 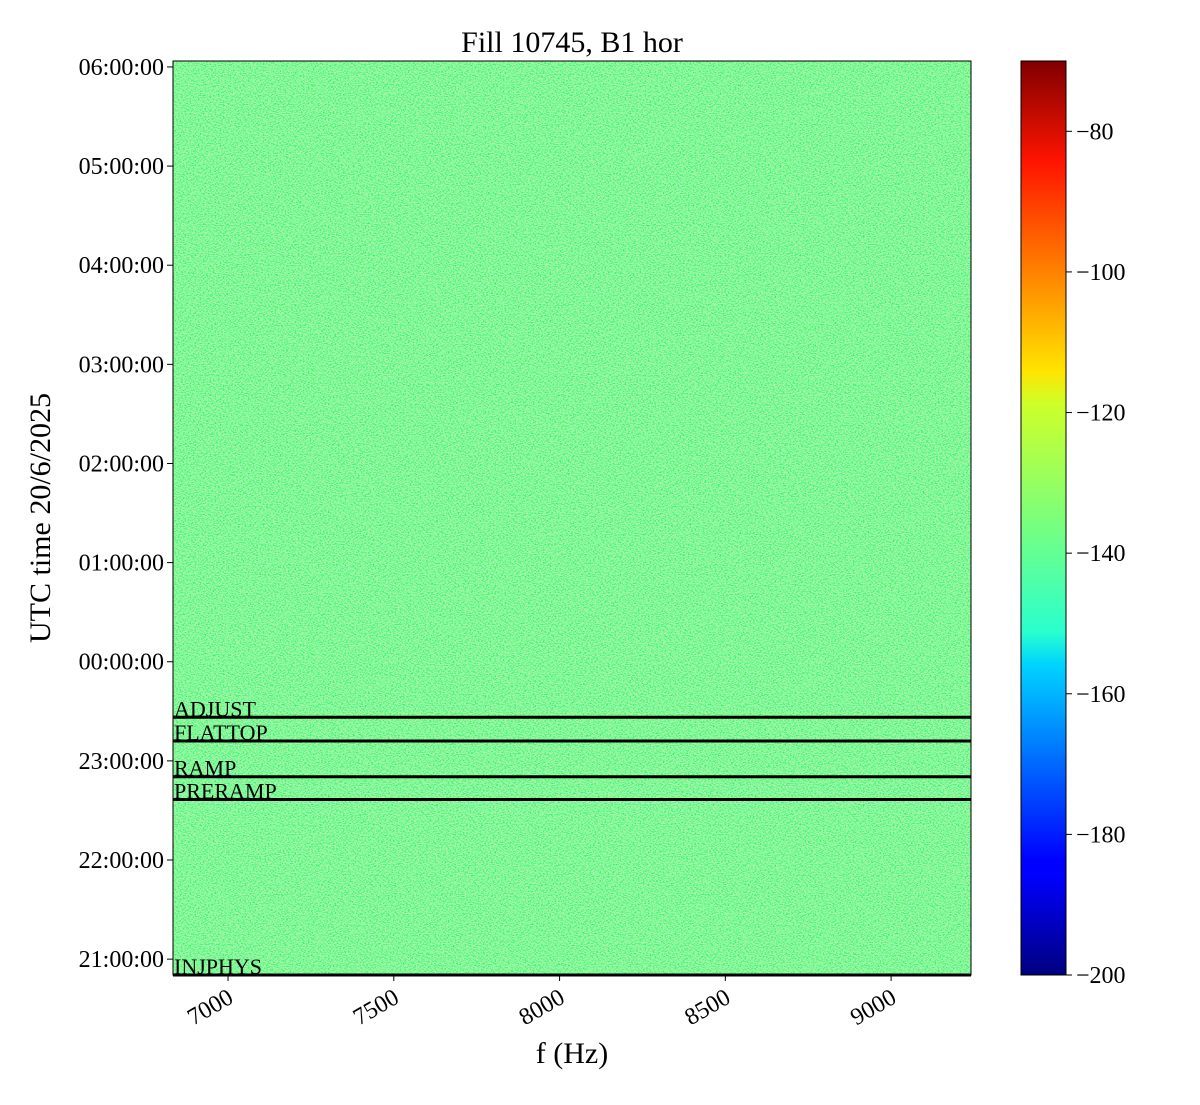 What do you see at coordinates (1101, 976) in the screenshot?
I see `colorbar-tick-label: −200` at bounding box center [1101, 976].